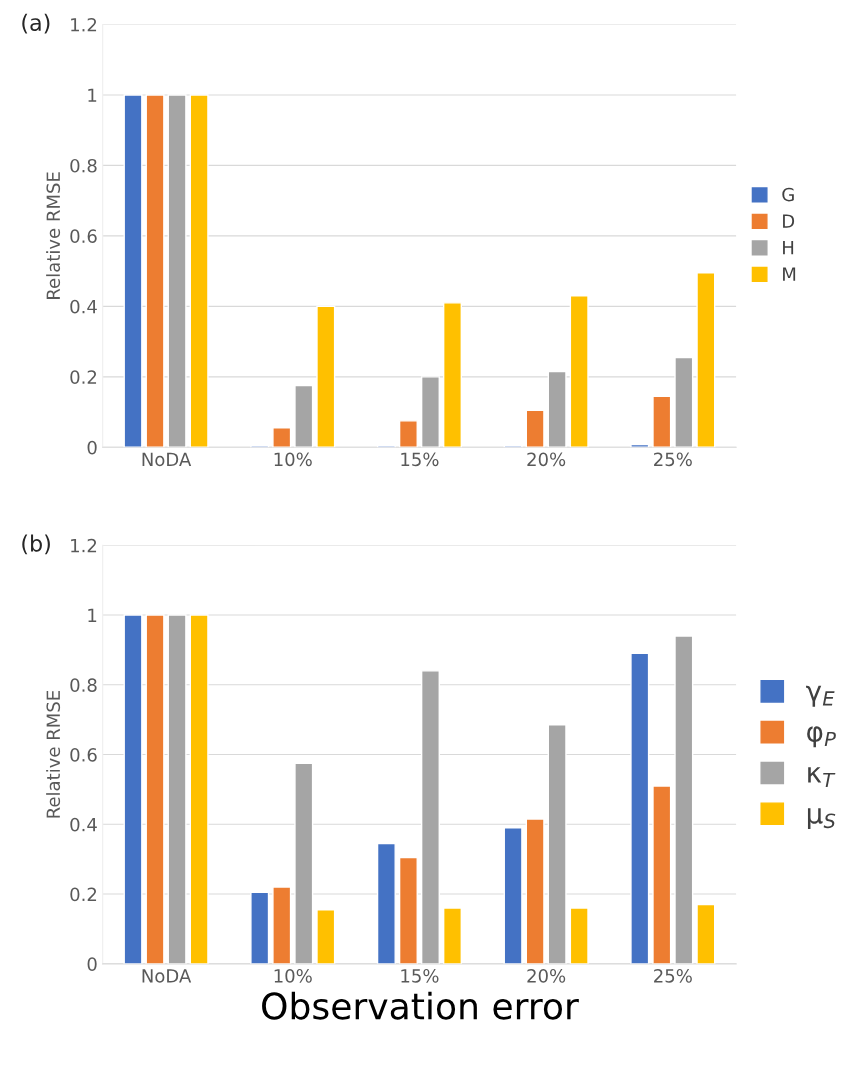 The height and width of the screenshot is (1065, 856). What do you see at coordinates (821, 819) in the screenshot?
I see `legend-label: μ$_{S}$` at bounding box center [821, 819].